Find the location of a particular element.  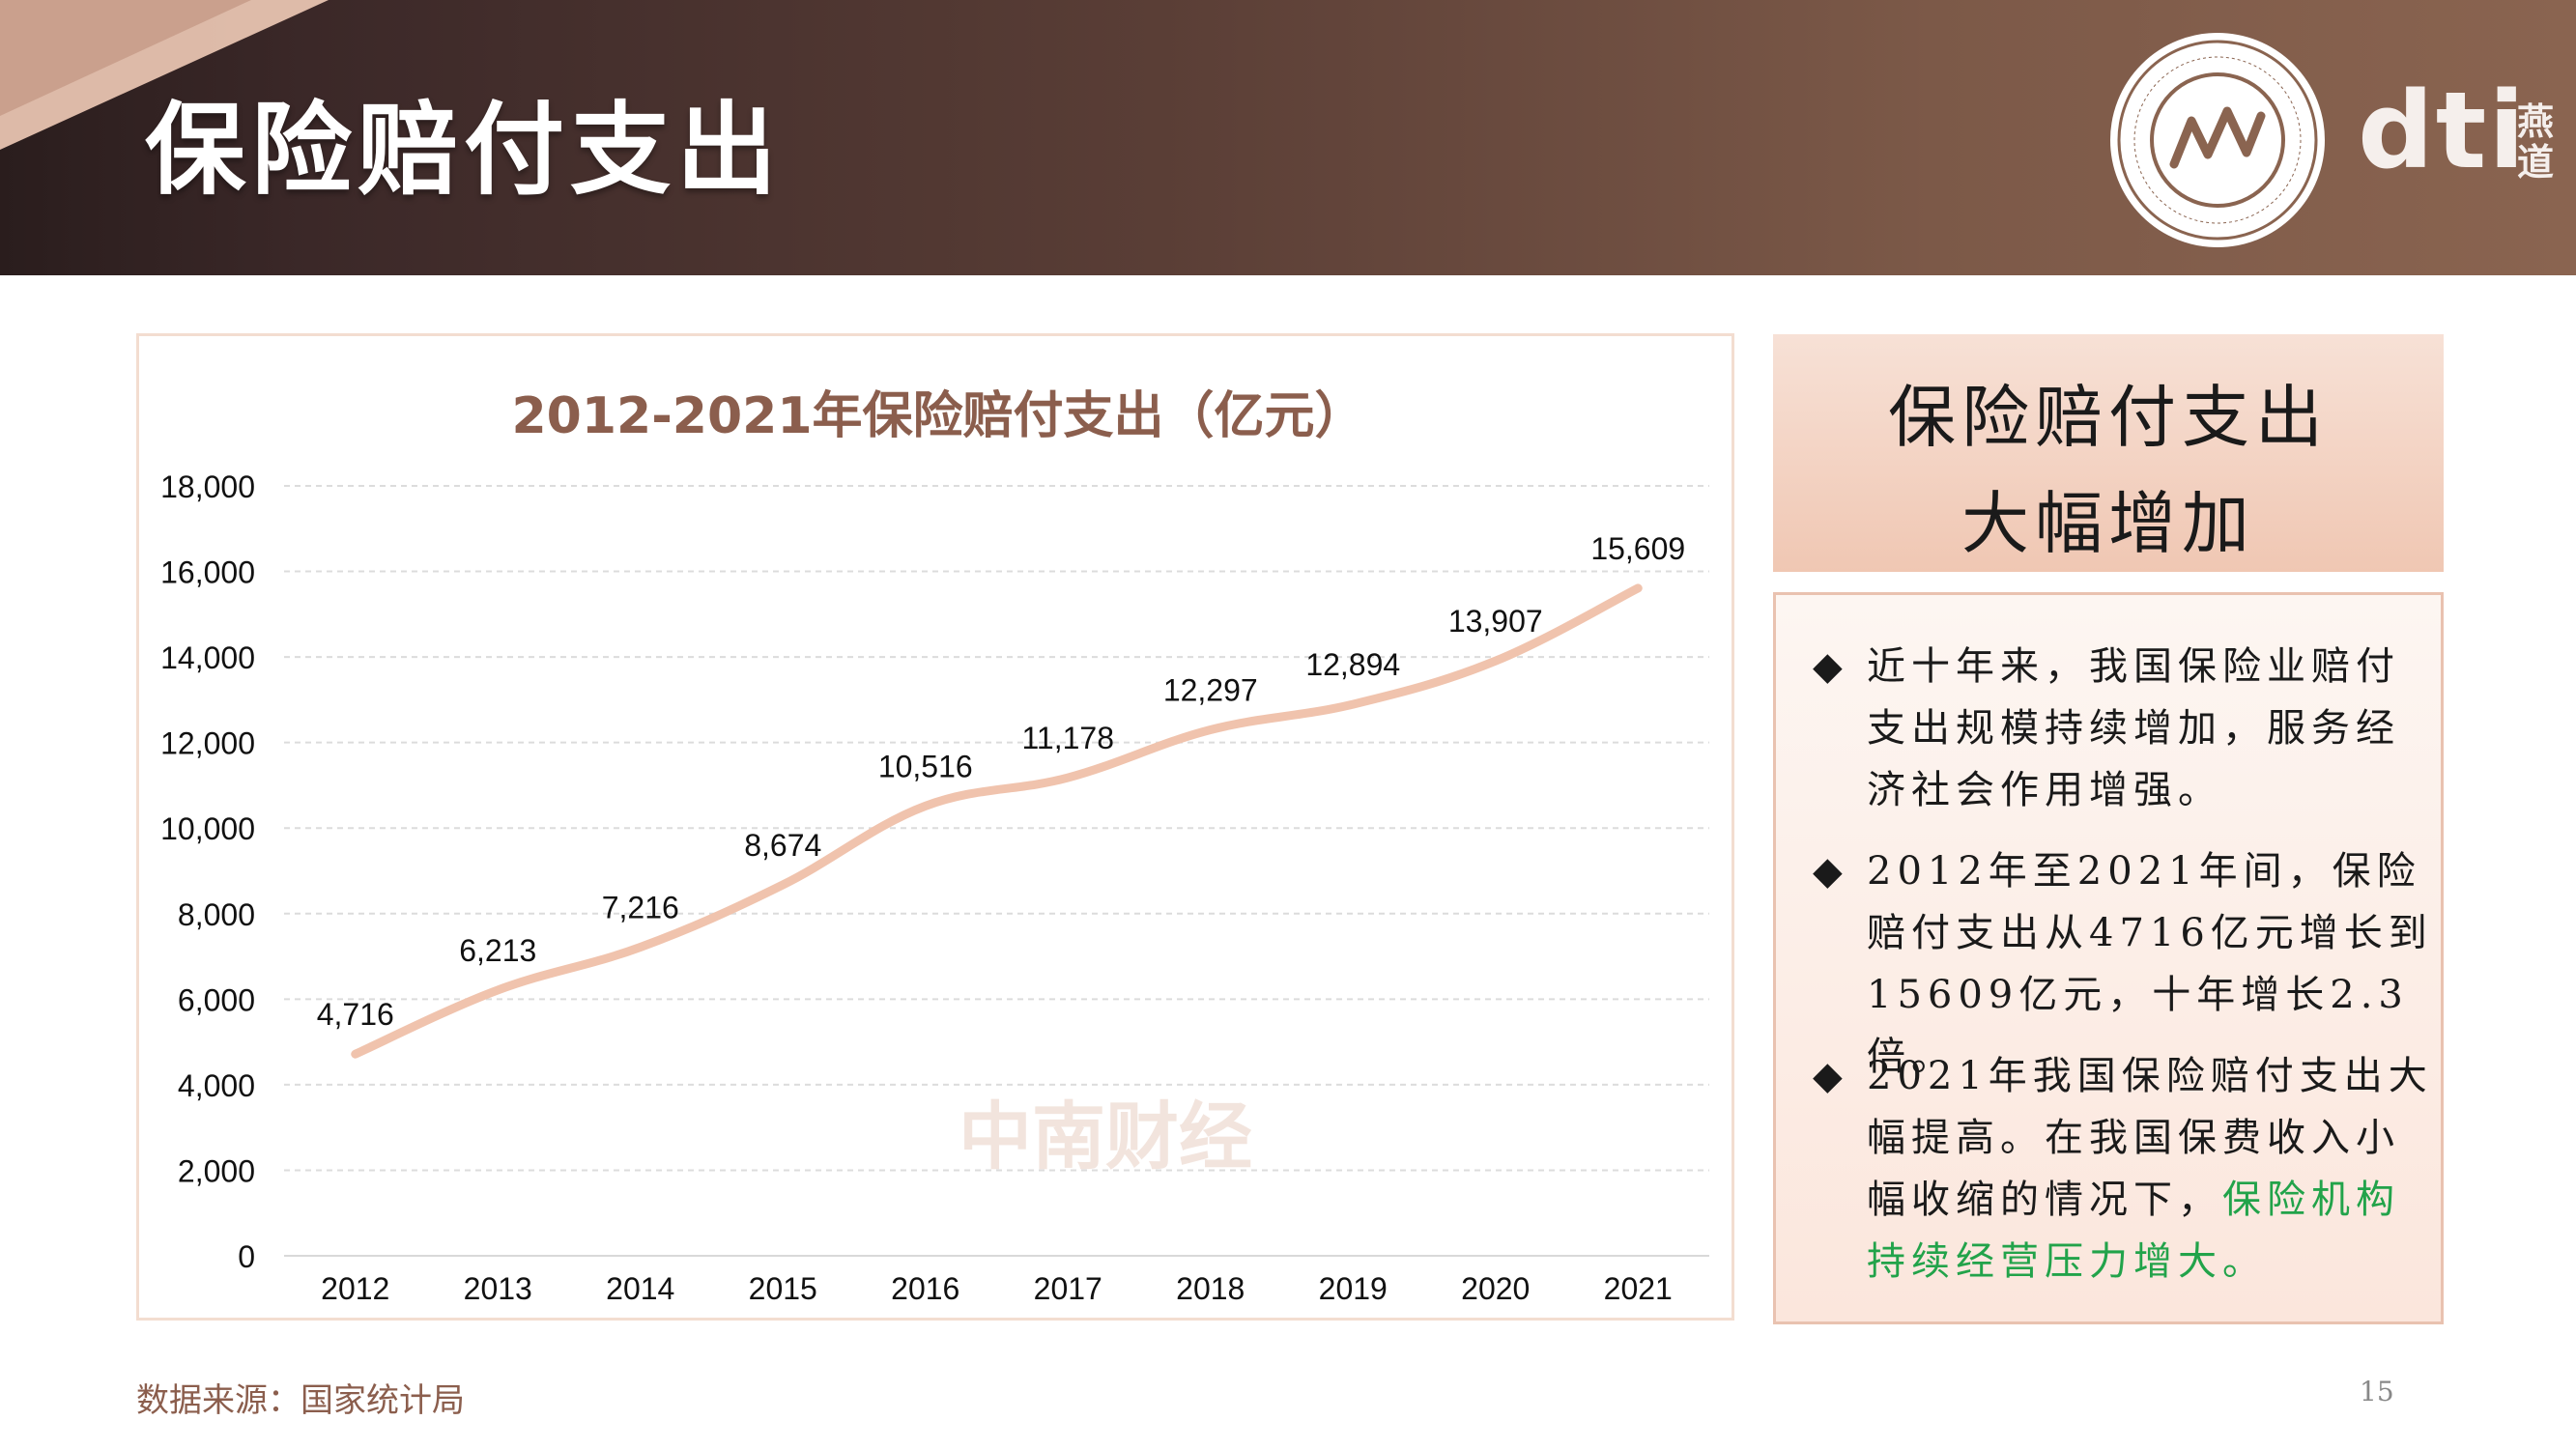

y-tick-label: 10,000 is located at coordinates (208, 828).